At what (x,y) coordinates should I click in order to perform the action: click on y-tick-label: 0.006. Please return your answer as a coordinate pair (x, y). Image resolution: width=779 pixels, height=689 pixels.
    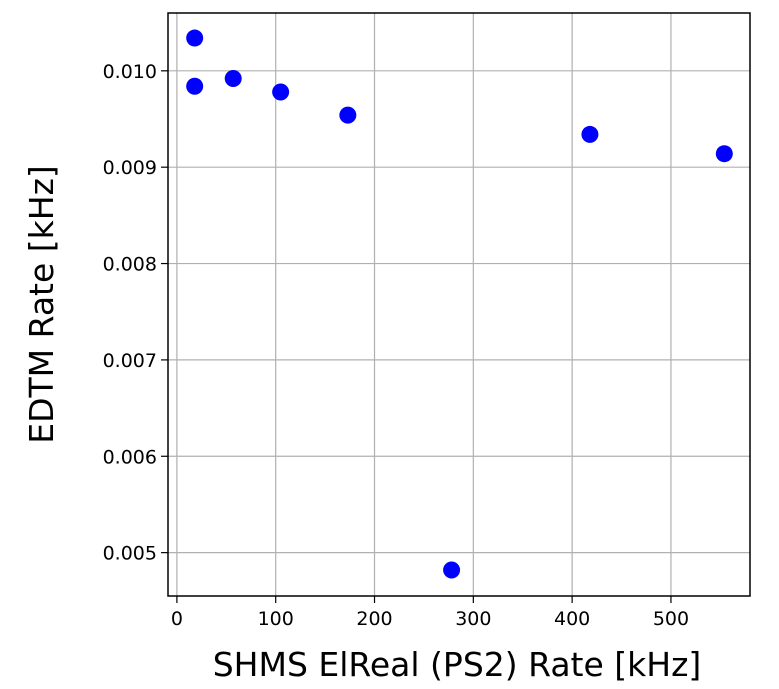
    Looking at the image, I should click on (130, 457).